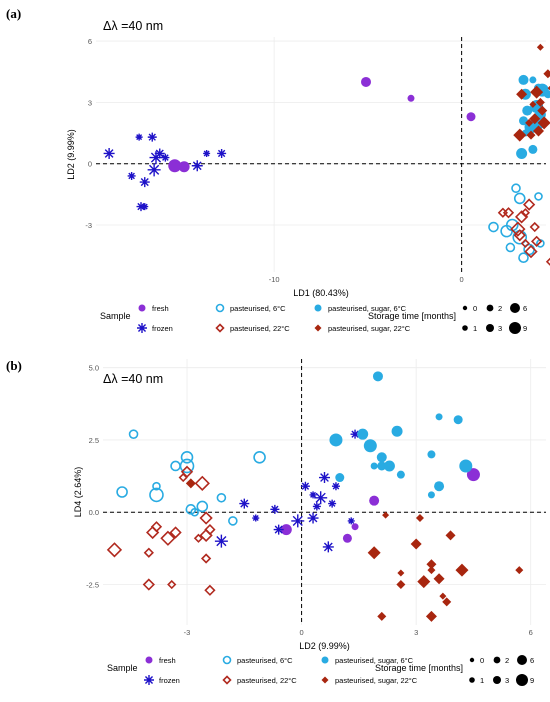 The height and width of the screenshot is (702, 550). What do you see at coordinates (187, 632) in the screenshot?
I see `x-tick-label: -3` at bounding box center [187, 632].